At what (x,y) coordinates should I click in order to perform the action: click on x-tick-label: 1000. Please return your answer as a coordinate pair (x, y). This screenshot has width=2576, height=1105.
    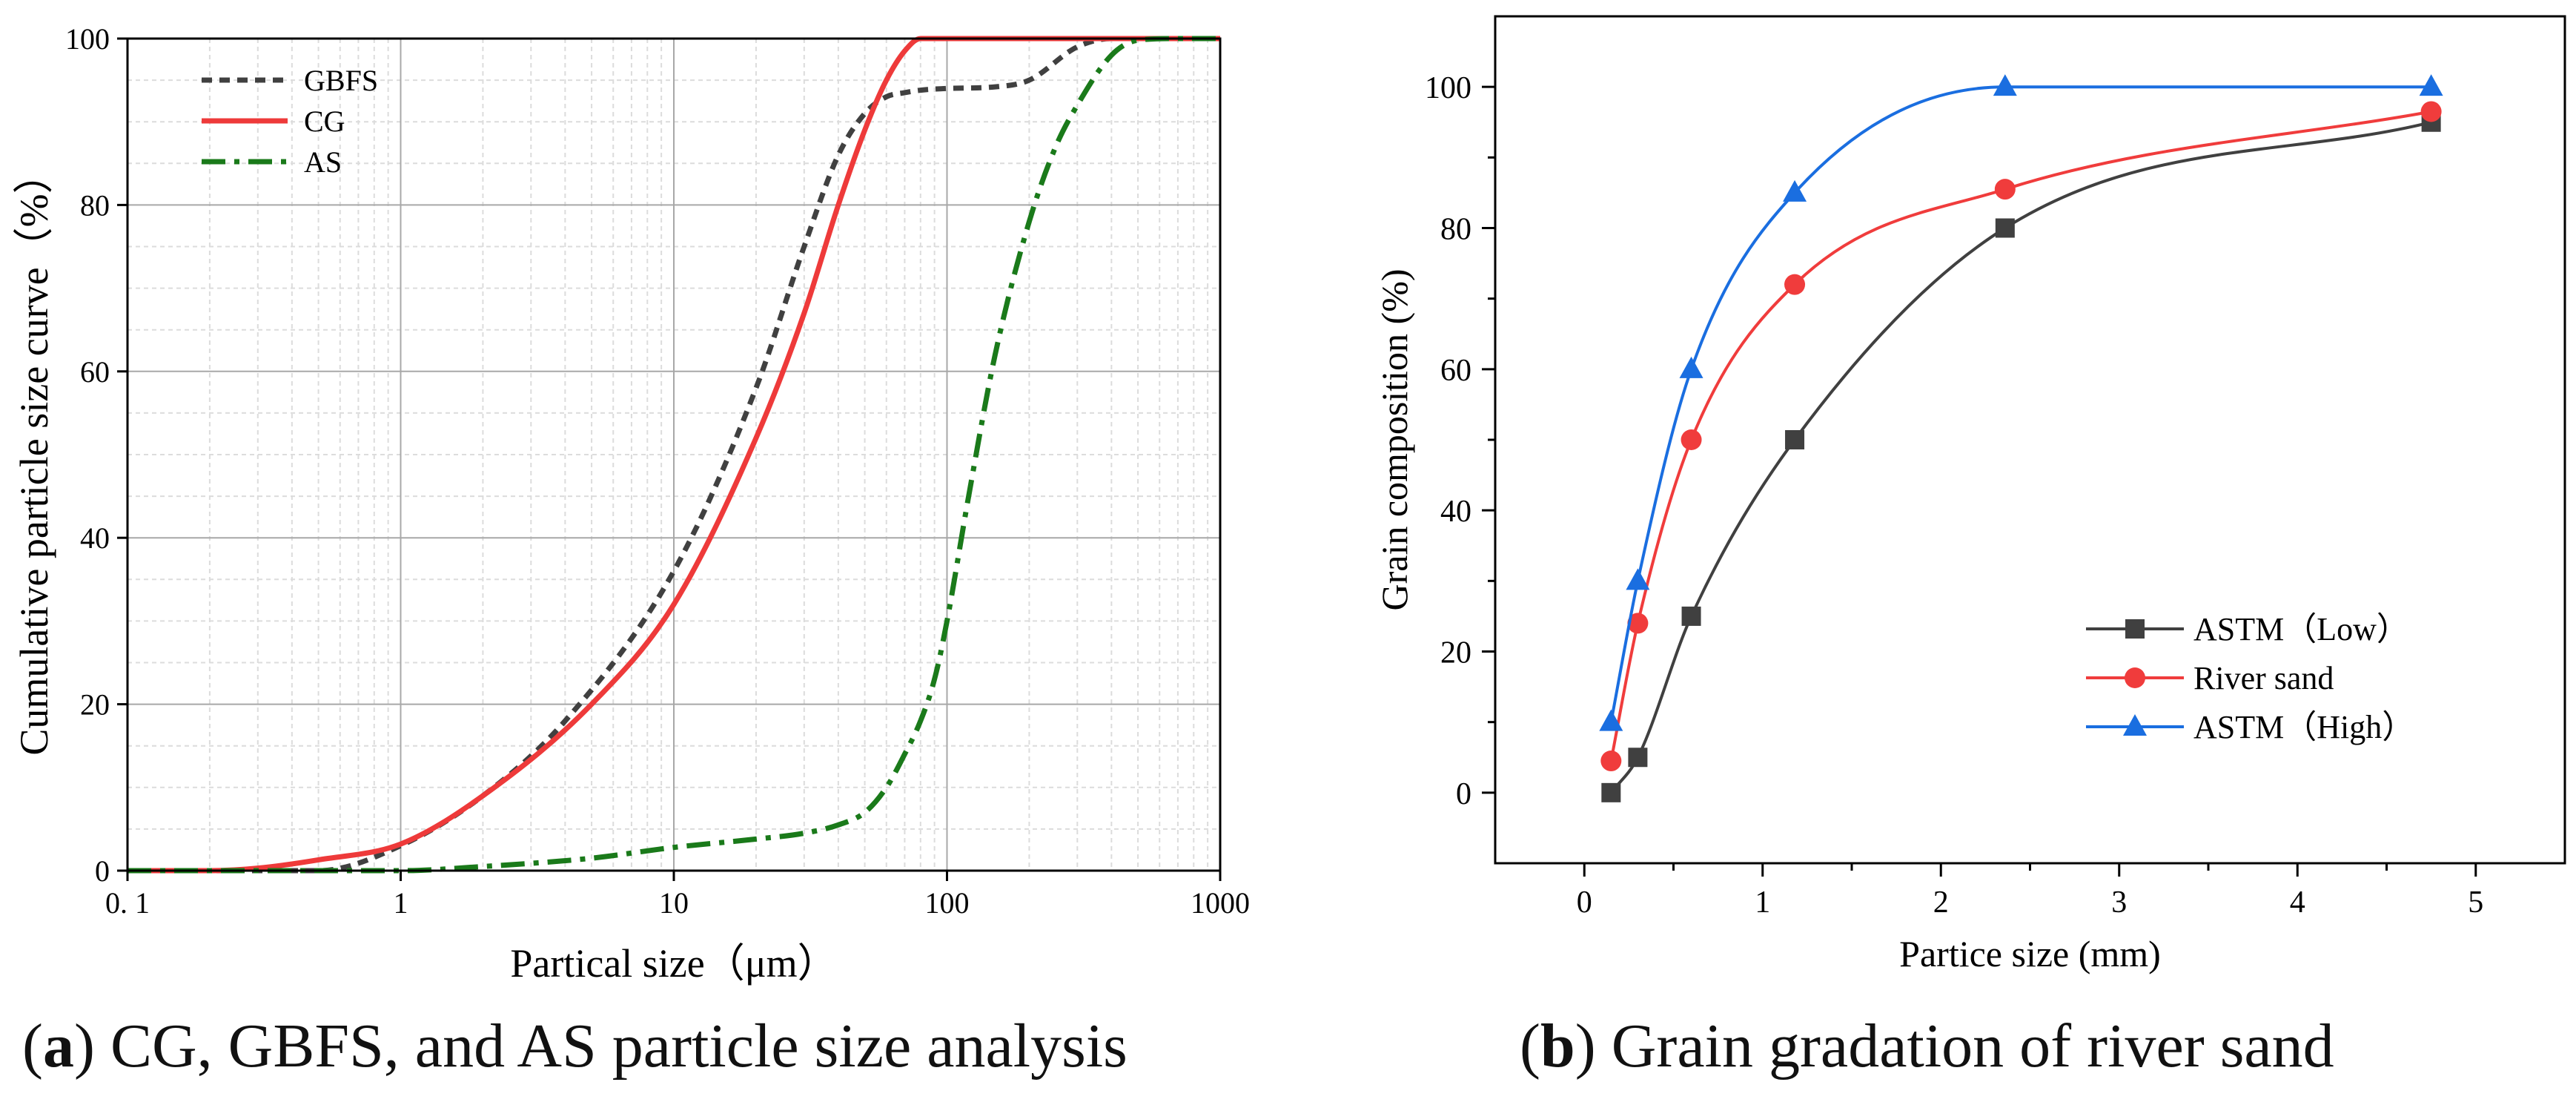
    Looking at the image, I should click on (1220, 903).